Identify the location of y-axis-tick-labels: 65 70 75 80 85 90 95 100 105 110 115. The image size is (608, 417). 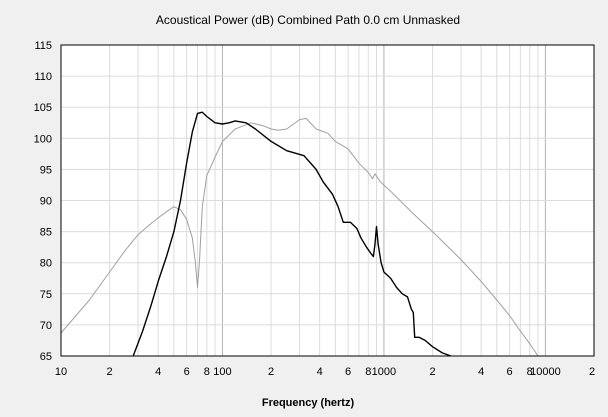
(43, 201).